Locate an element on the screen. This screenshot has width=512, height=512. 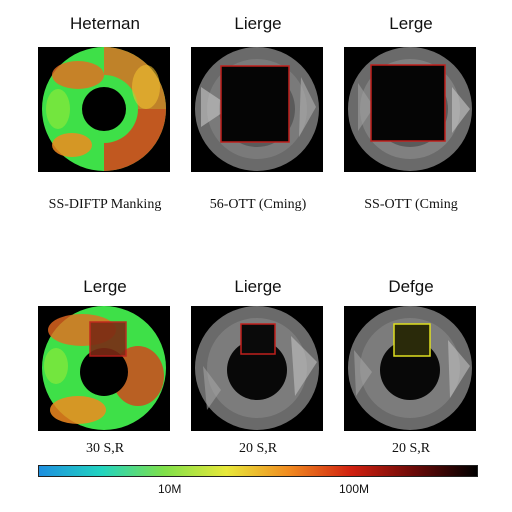
panel-caption-heatmap-bottom: 30 S,R is located at coordinates (105, 448).